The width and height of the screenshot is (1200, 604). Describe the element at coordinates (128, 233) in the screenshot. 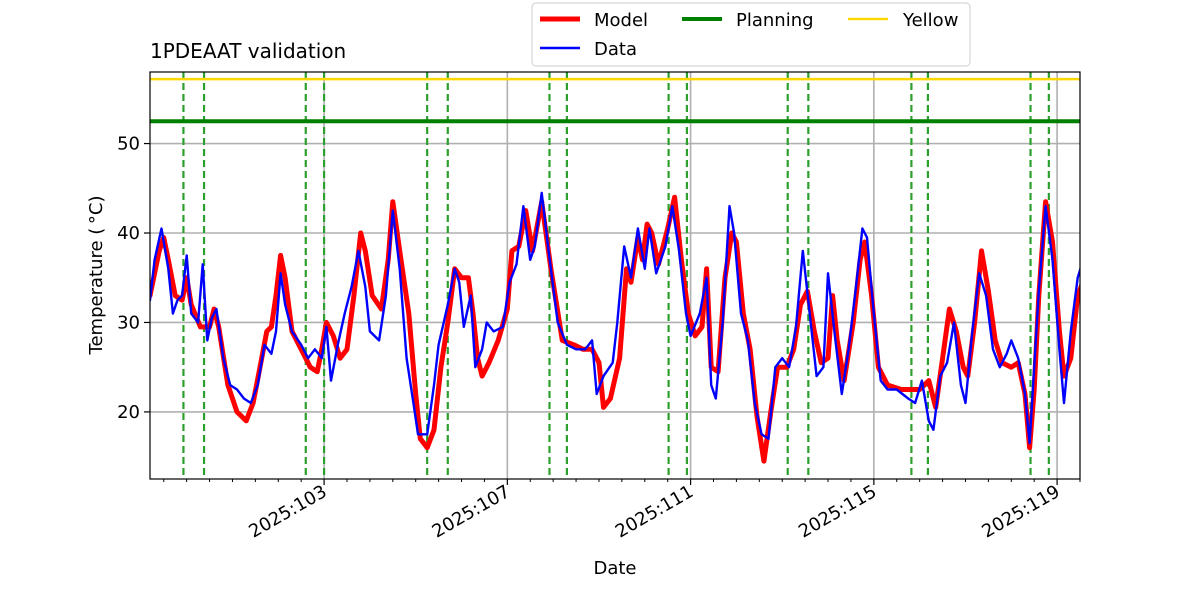

I see `y-tick-label: 40` at that location.